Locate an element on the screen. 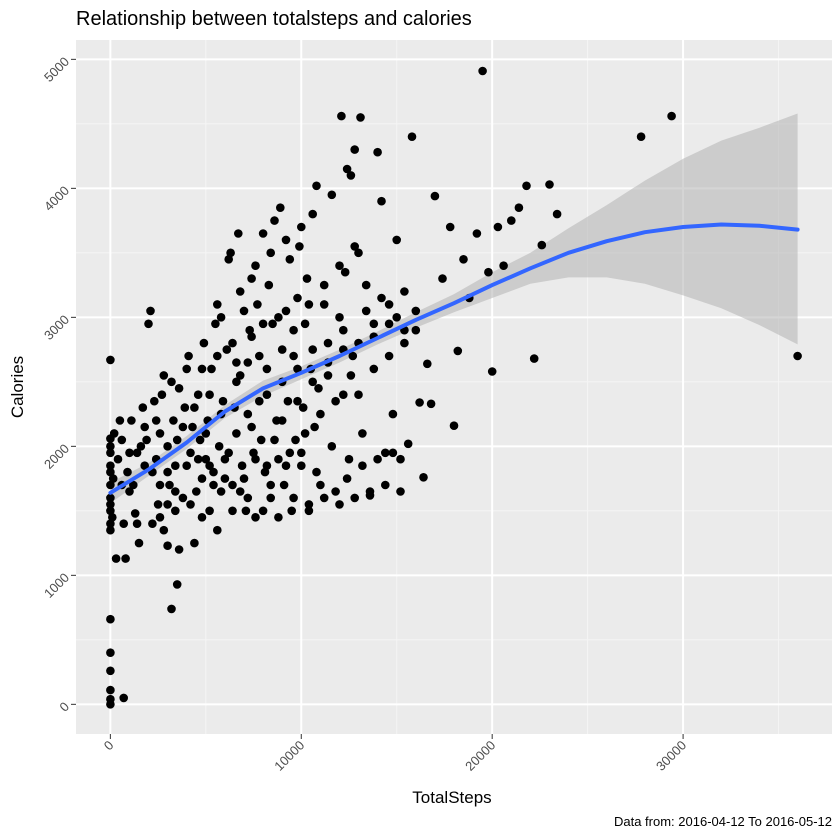 The image size is (840, 840). y-tick-label: 5000 is located at coordinates (56, 69).